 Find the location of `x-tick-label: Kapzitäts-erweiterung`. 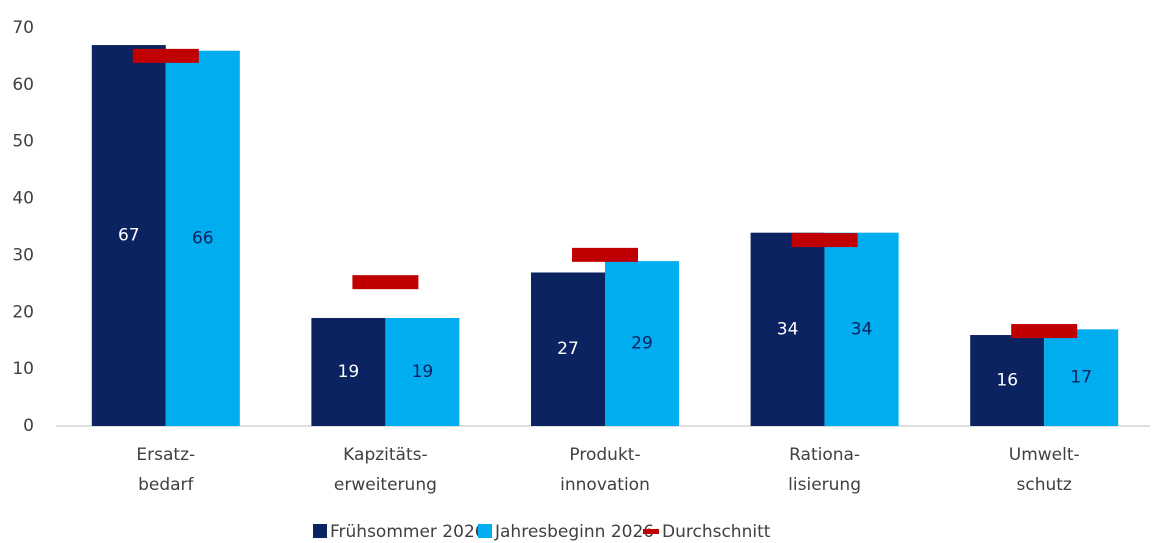

x-tick-label: Kapzitäts-erweiterung is located at coordinates (385, 470).